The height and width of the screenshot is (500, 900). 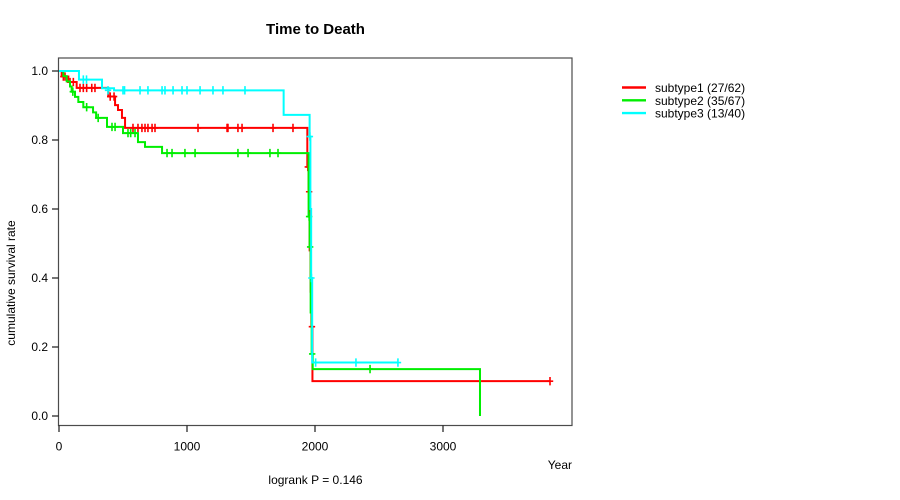 What do you see at coordinates (187, 447) in the screenshot?
I see `x-tick-label: 1000` at bounding box center [187, 447].